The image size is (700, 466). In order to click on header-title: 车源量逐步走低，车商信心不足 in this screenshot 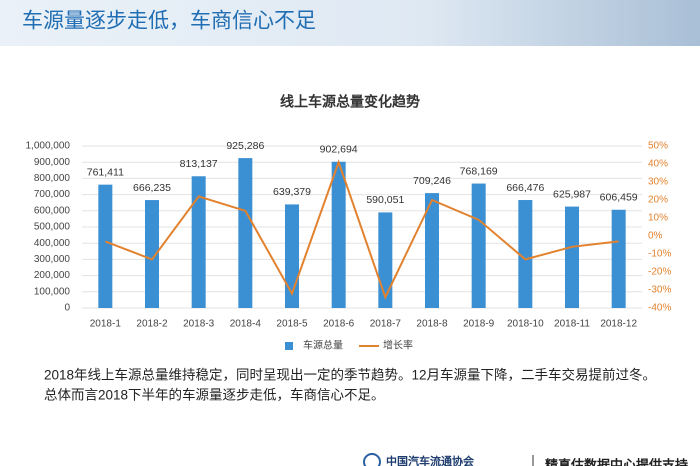, I will do `click(169, 21)`.